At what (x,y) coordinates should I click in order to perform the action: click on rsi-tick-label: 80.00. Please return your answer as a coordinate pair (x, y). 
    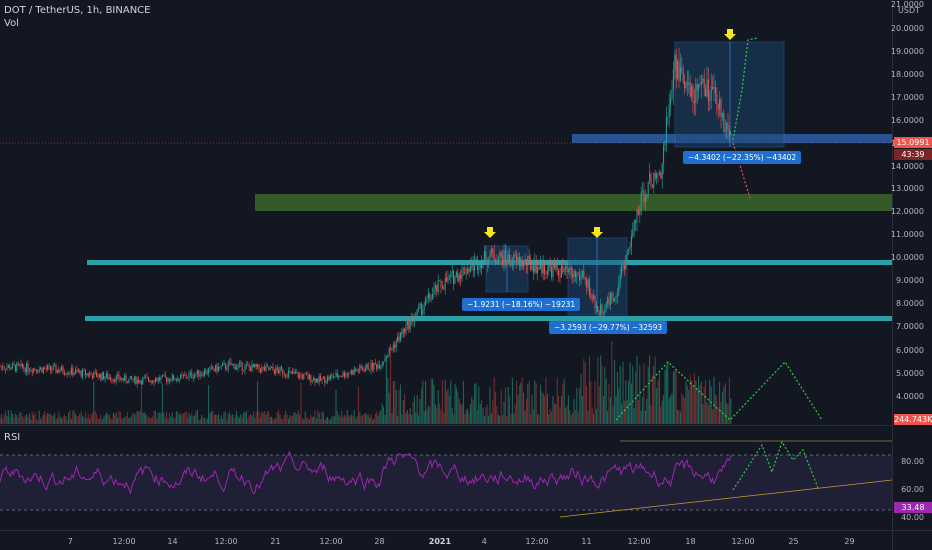
    Looking at the image, I should click on (912, 461).